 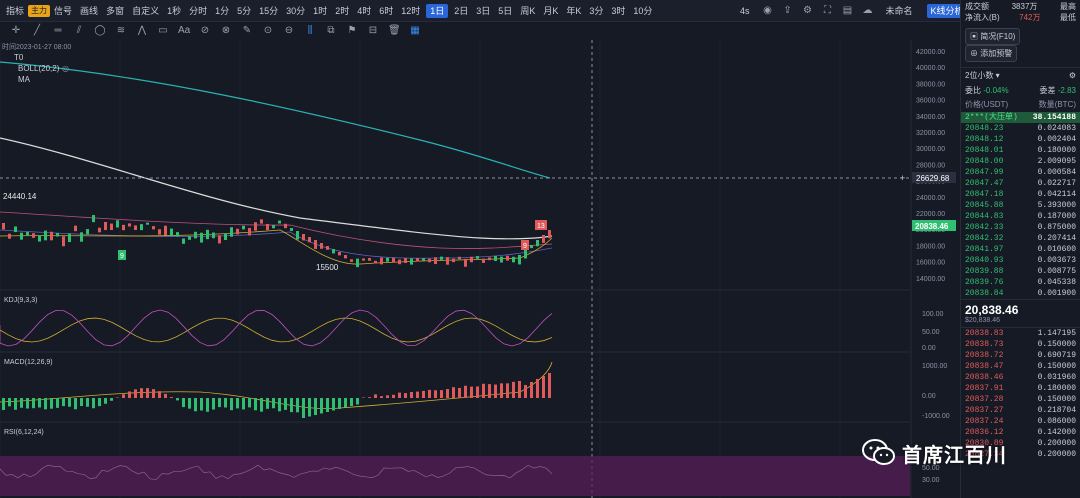 I want to click on layout-name: 未命名, so click(x=899, y=11).